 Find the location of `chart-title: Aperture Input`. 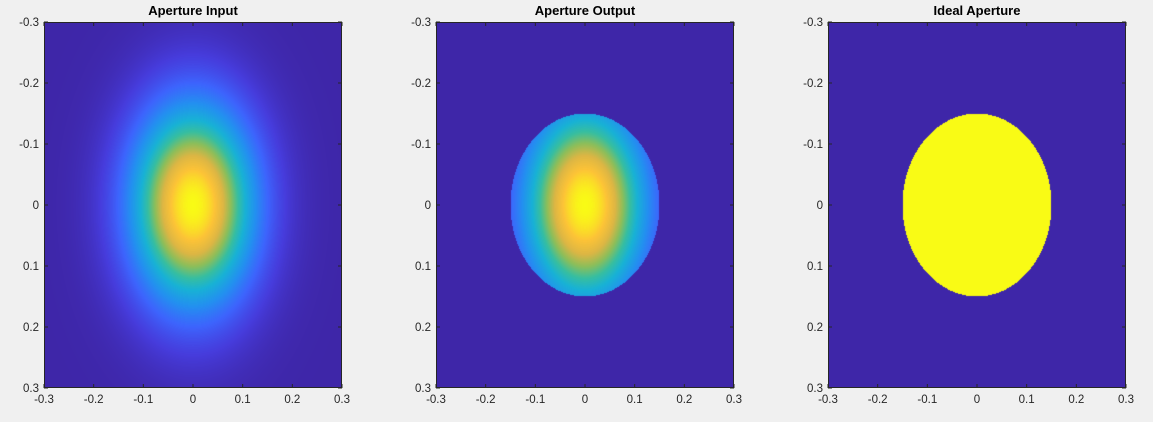

chart-title: Aperture Input is located at coordinates (193, 10).